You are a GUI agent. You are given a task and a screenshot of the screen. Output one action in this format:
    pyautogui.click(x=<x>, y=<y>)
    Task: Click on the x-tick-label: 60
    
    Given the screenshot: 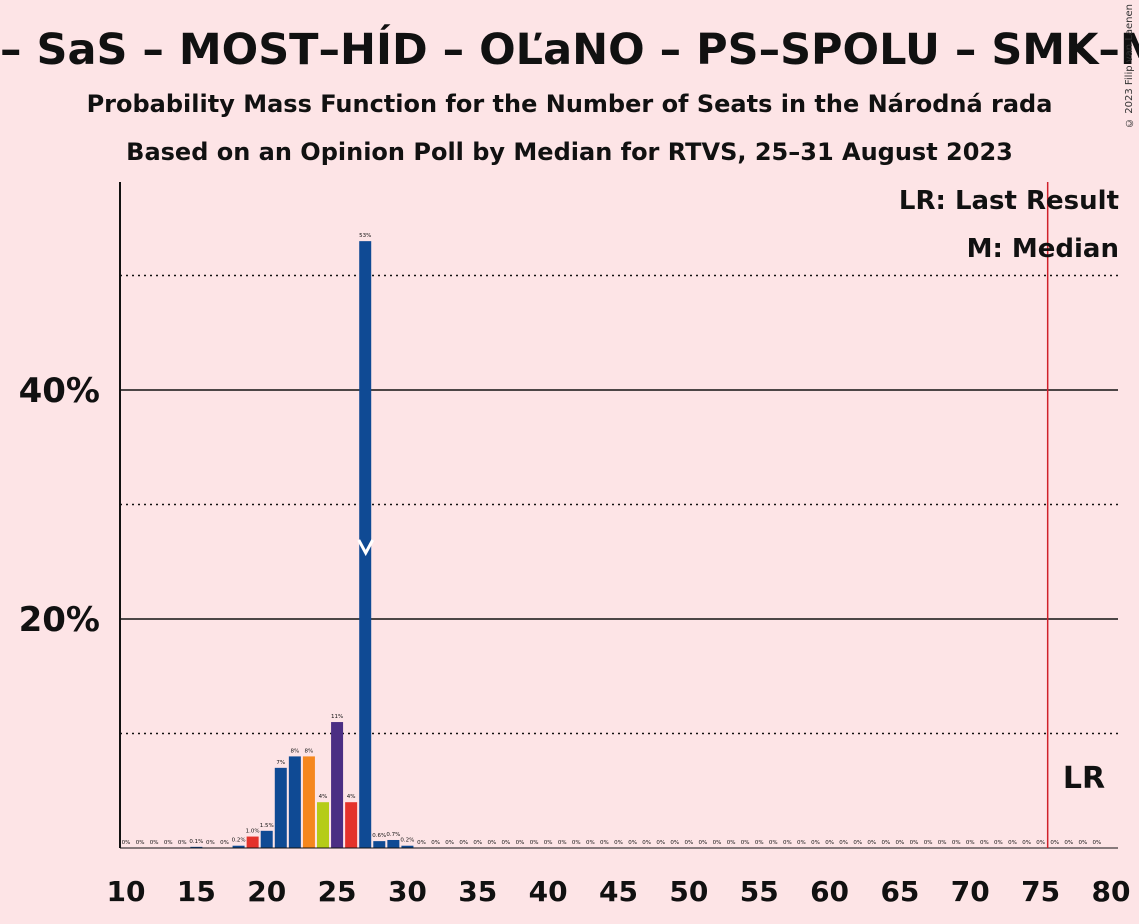 What is the action you would take?
    pyautogui.click(x=829, y=891)
    